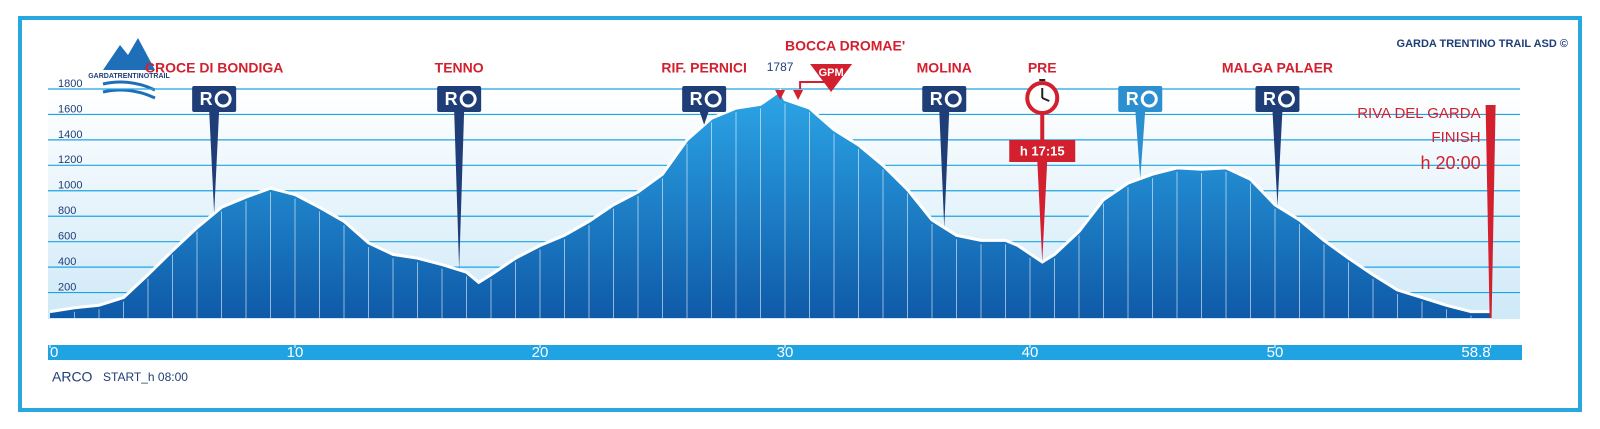  What do you see at coordinates (1275, 352) in the screenshot?
I see `x-tick-label: 50` at bounding box center [1275, 352].